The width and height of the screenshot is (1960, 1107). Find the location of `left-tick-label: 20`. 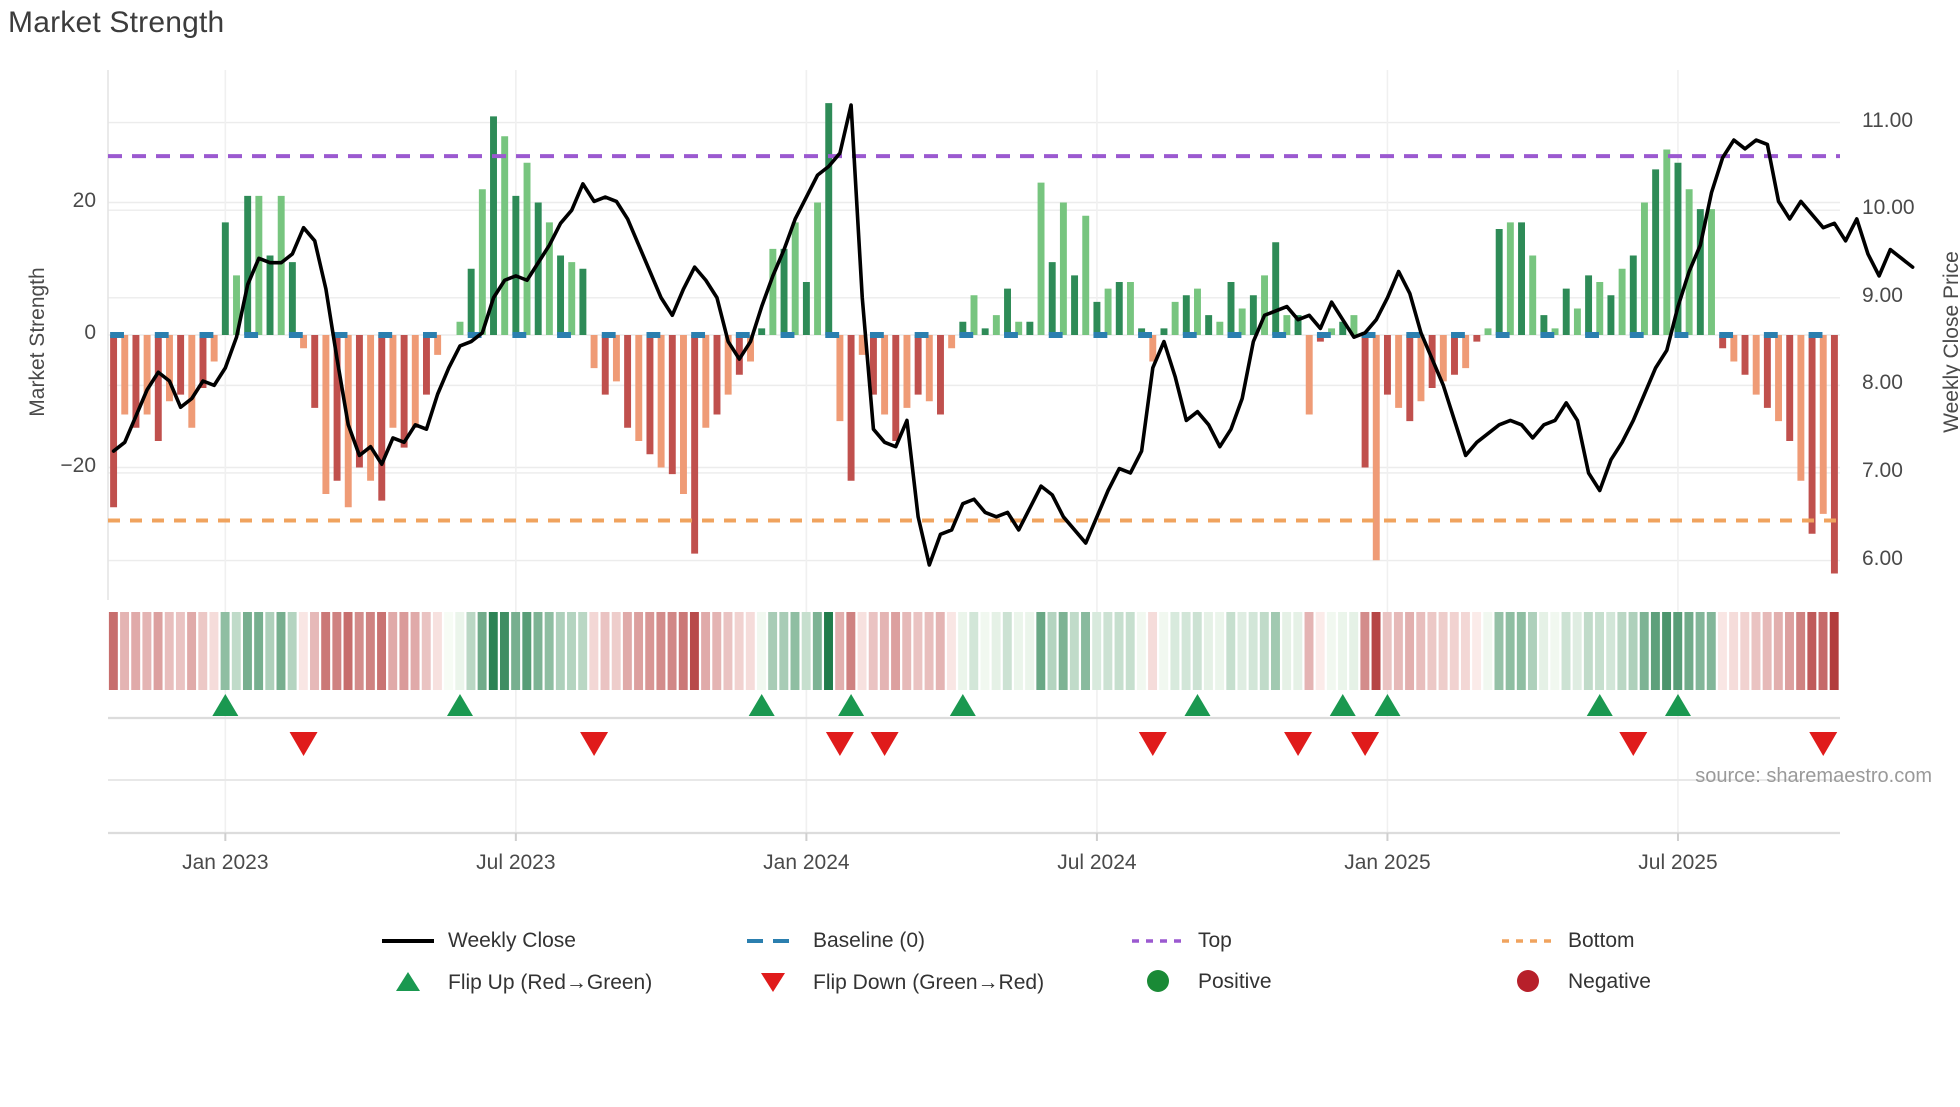

left-tick-label: 20 is located at coordinates (84, 200).